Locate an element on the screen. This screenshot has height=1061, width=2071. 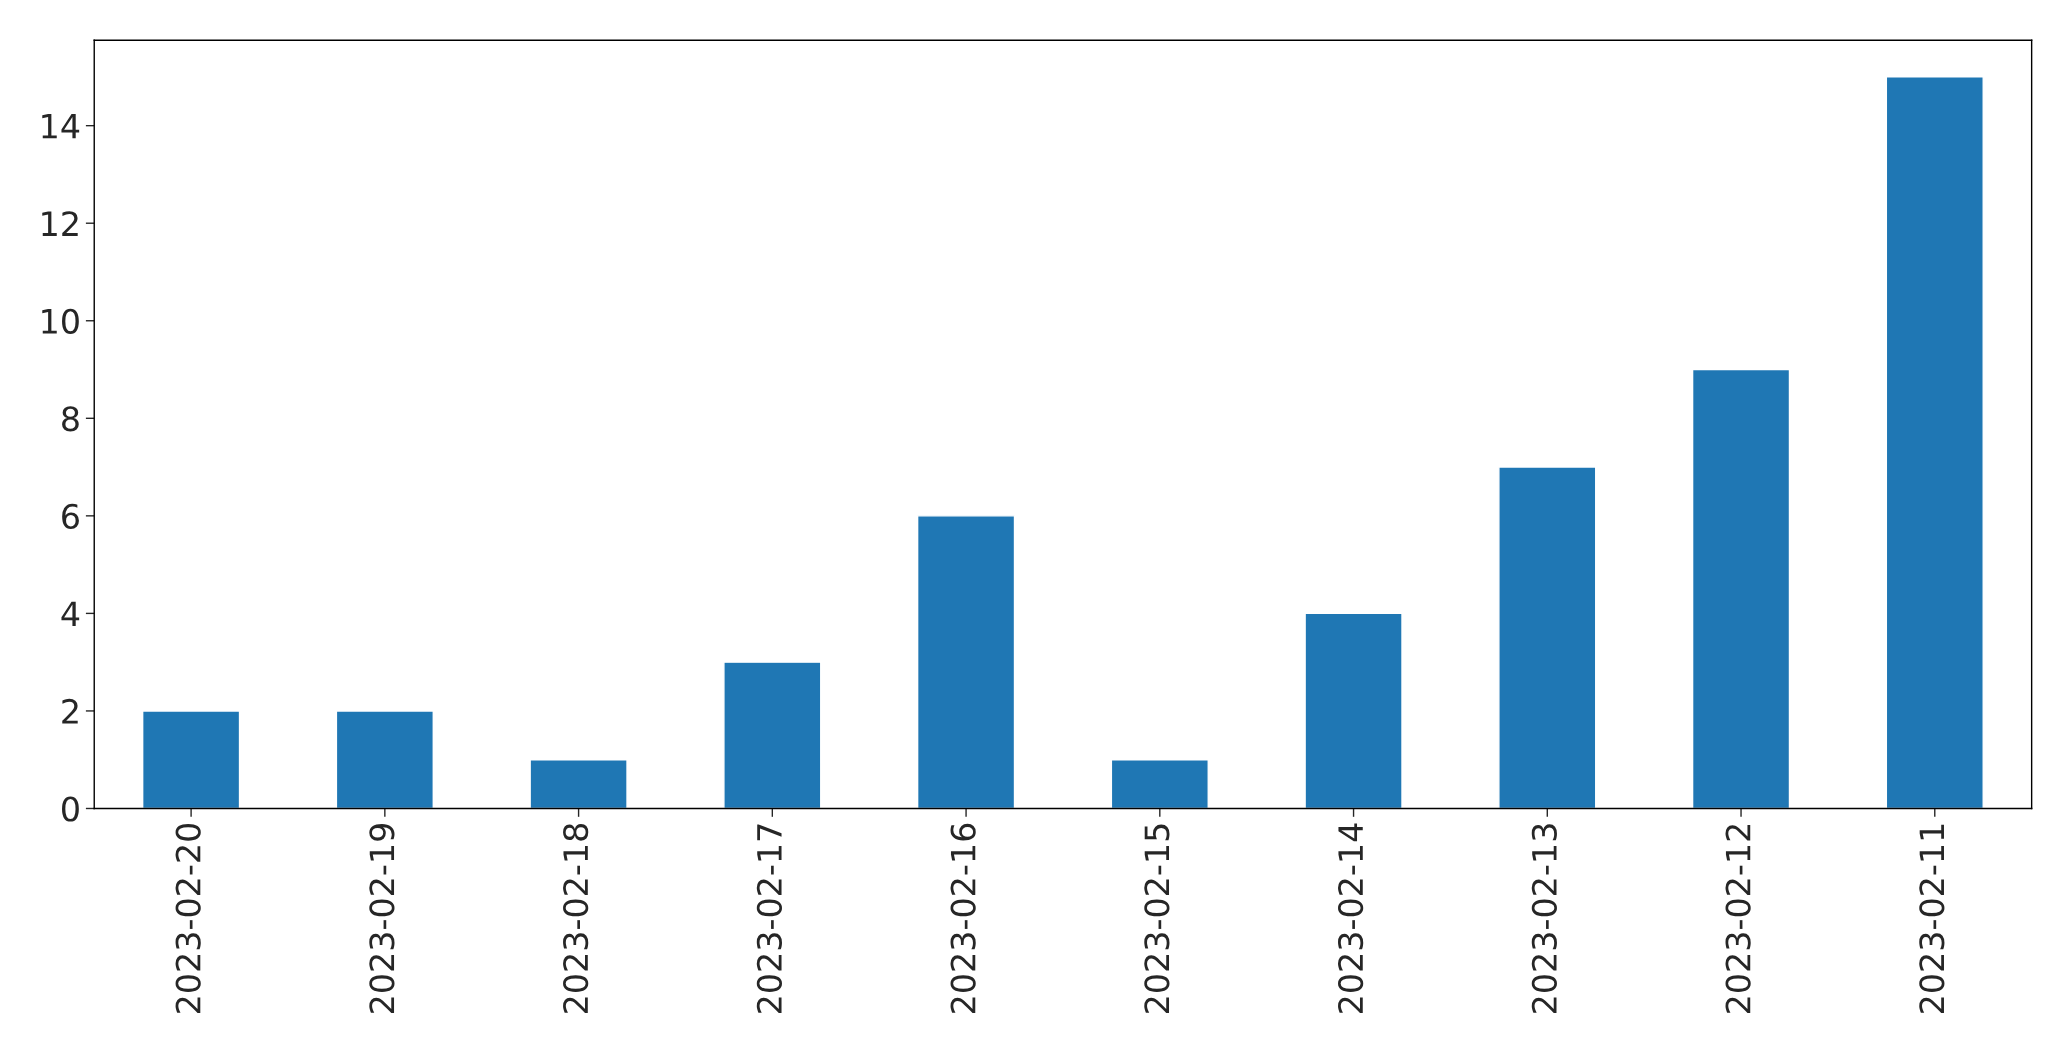
x-tick-label: 2023-02-15 is located at coordinates (1157, 918).